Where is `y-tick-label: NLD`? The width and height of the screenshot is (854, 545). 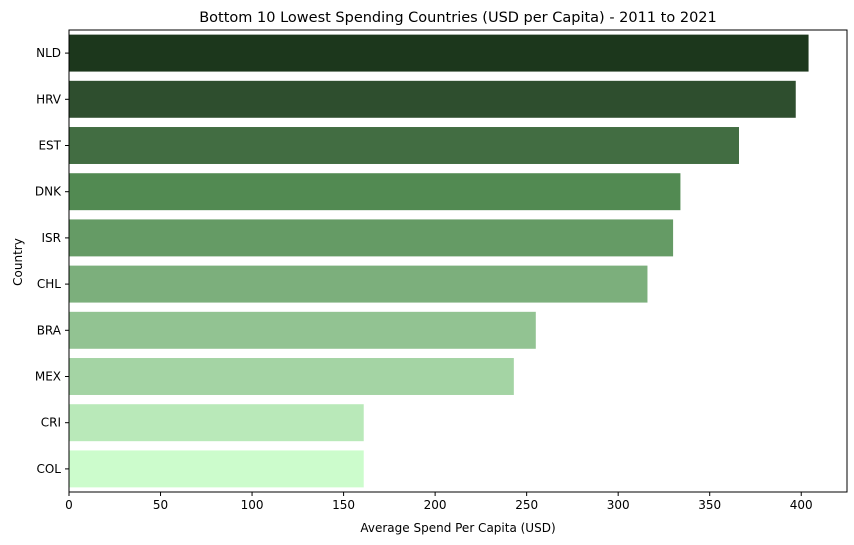 y-tick-label: NLD is located at coordinates (48, 53).